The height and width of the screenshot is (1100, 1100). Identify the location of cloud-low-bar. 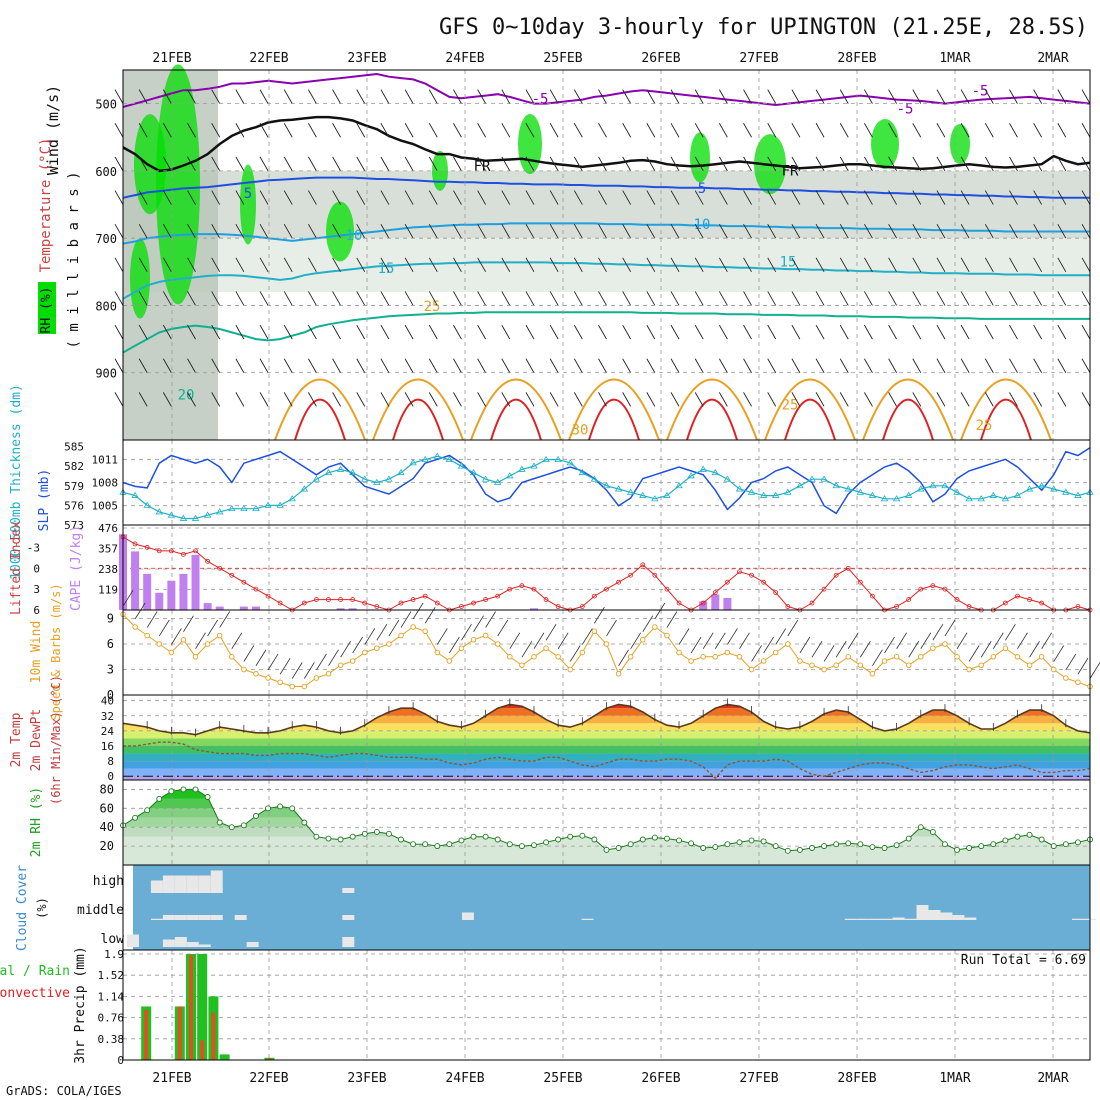
(168, 943).